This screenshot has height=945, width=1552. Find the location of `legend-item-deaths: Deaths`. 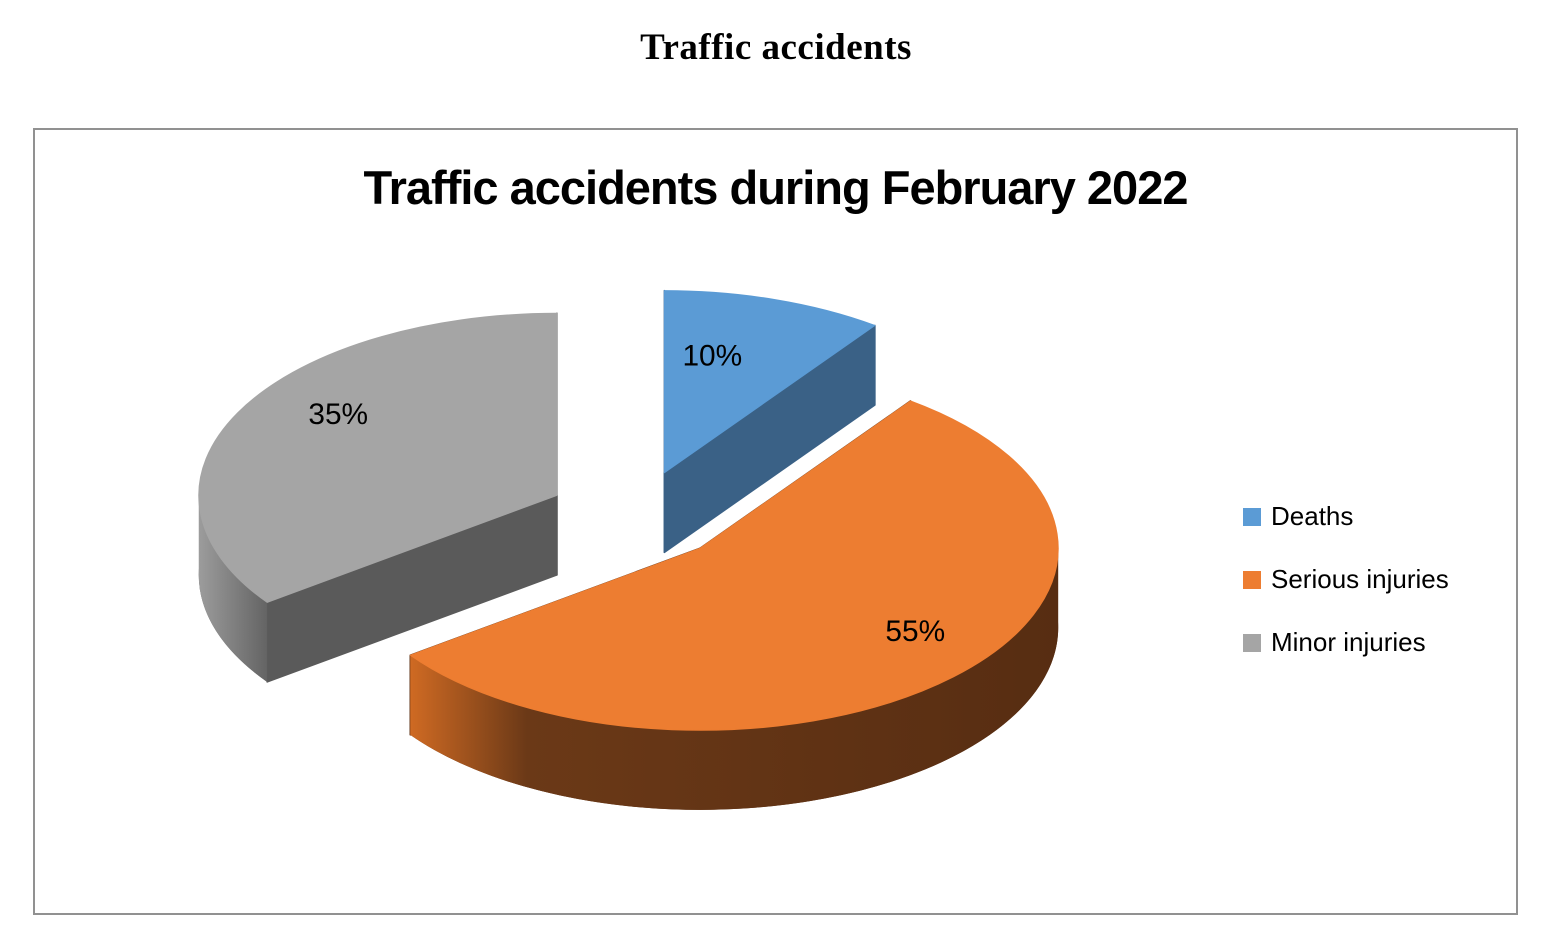

legend-item-deaths: Deaths is located at coordinates (1346, 516).